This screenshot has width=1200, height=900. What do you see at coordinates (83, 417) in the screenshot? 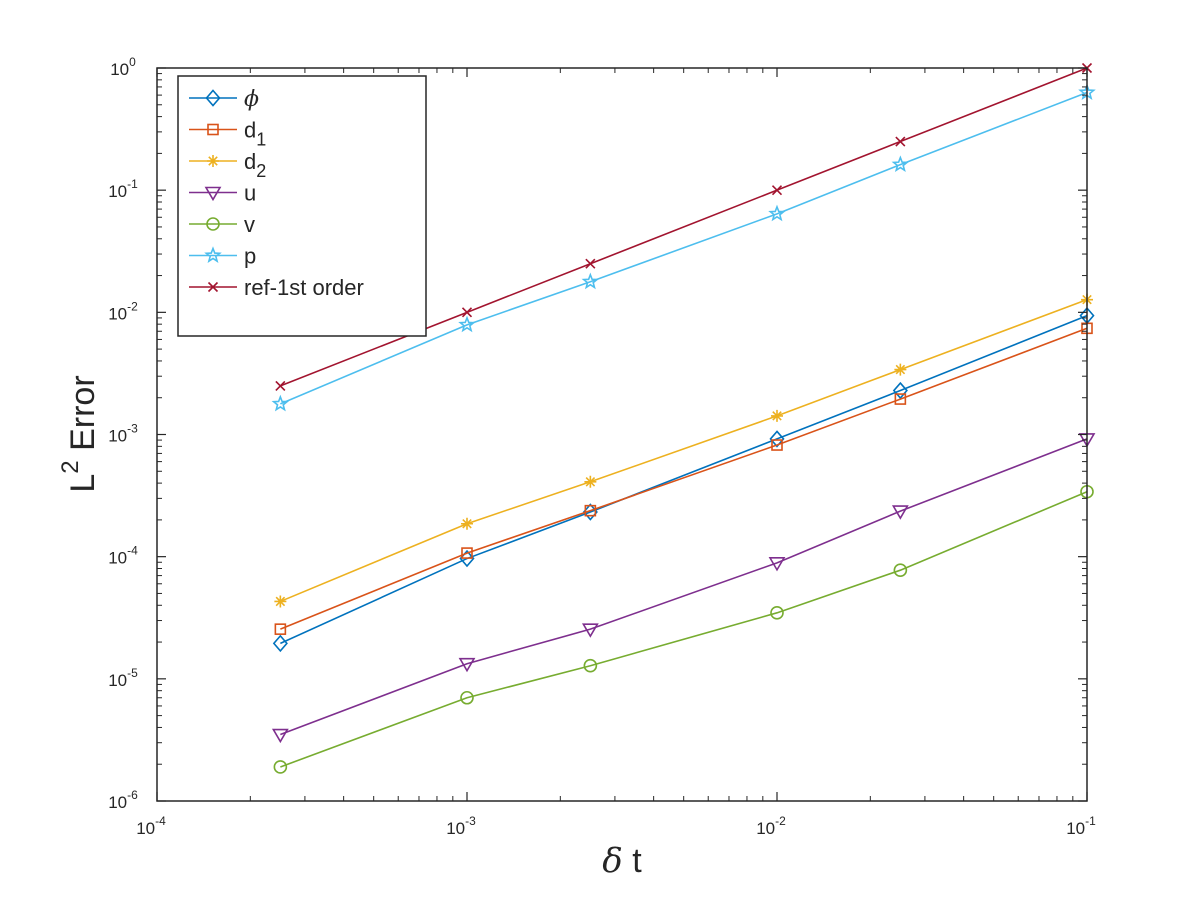
I see `y-axis-label-text: Error` at bounding box center [83, 417].